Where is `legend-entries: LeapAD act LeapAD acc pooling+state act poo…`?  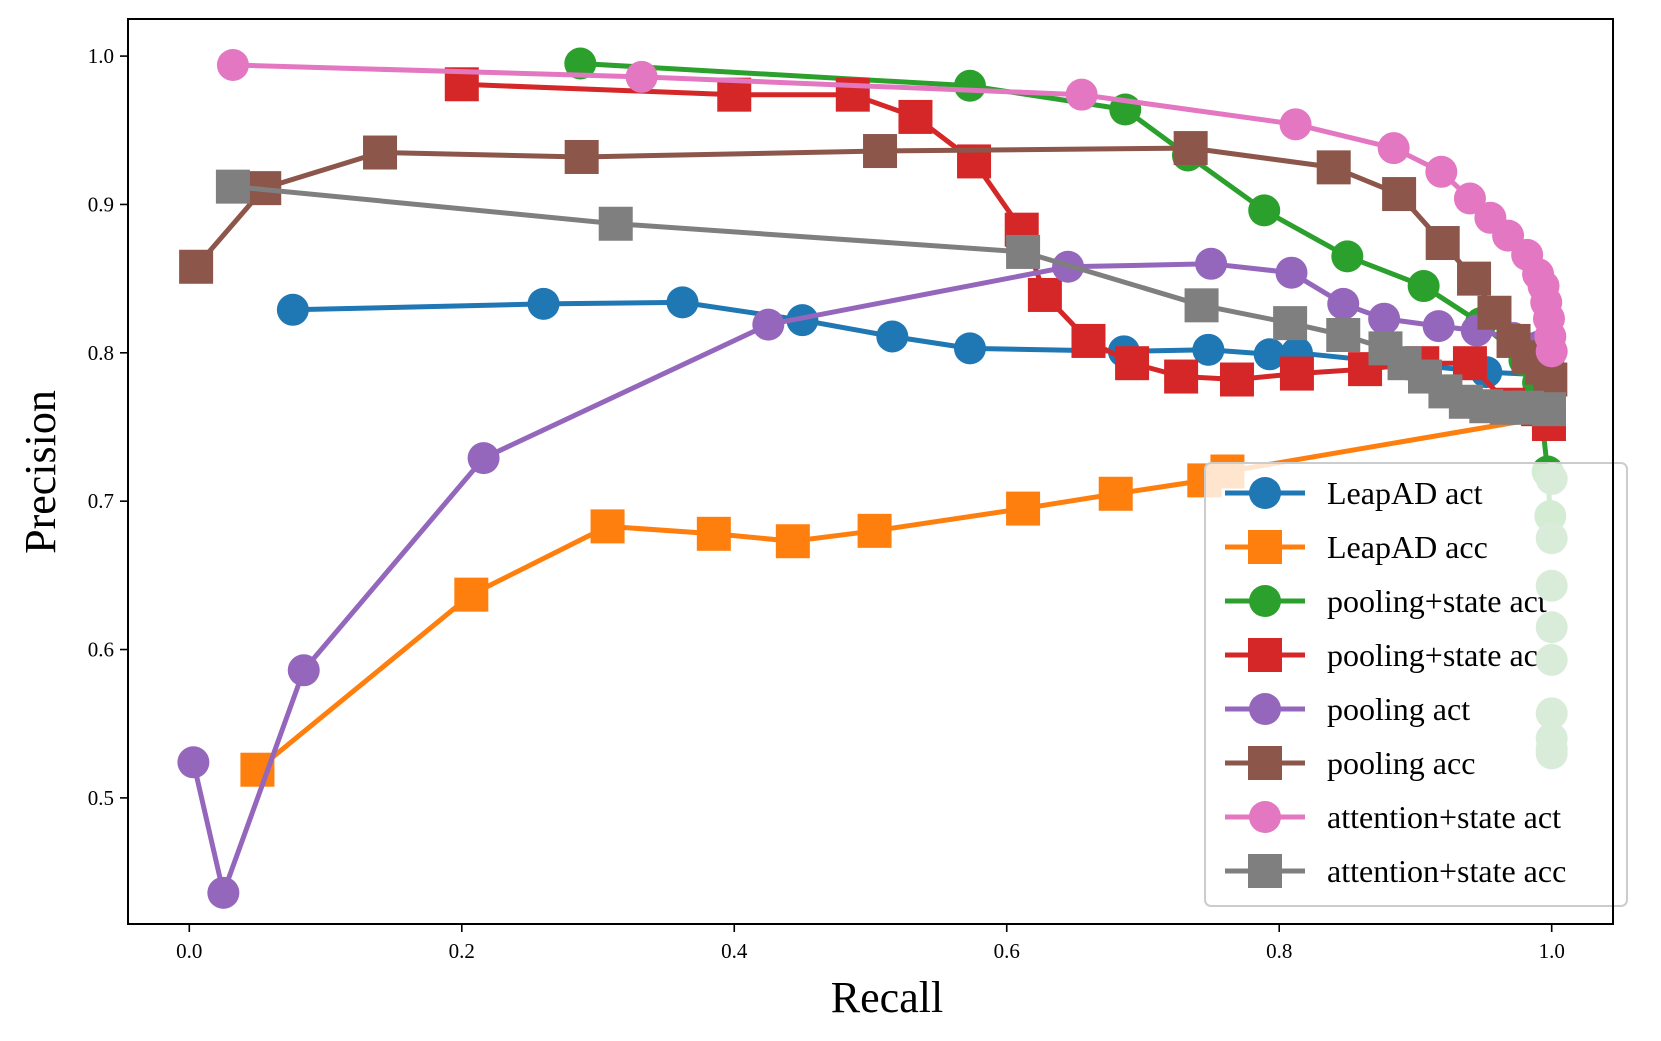 legend-entries: LeapAD act LeapAD acc pooling+state act poo… is located at coordinates (1395, 682).